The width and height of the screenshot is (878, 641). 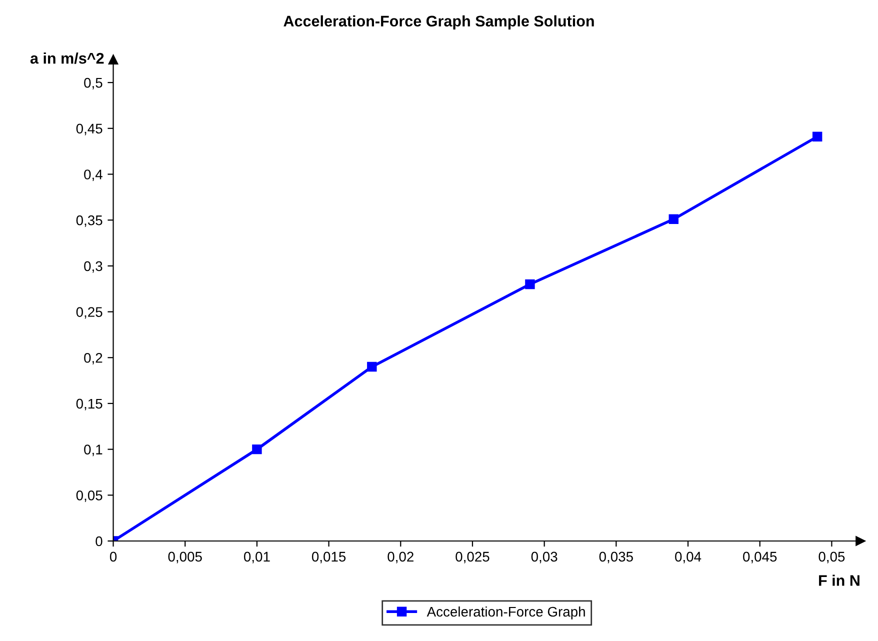 What do you see at coordinates (401, 558) in the screenshot?
I see `x-tick-label: 0,02` at bounding box center [401, 558].